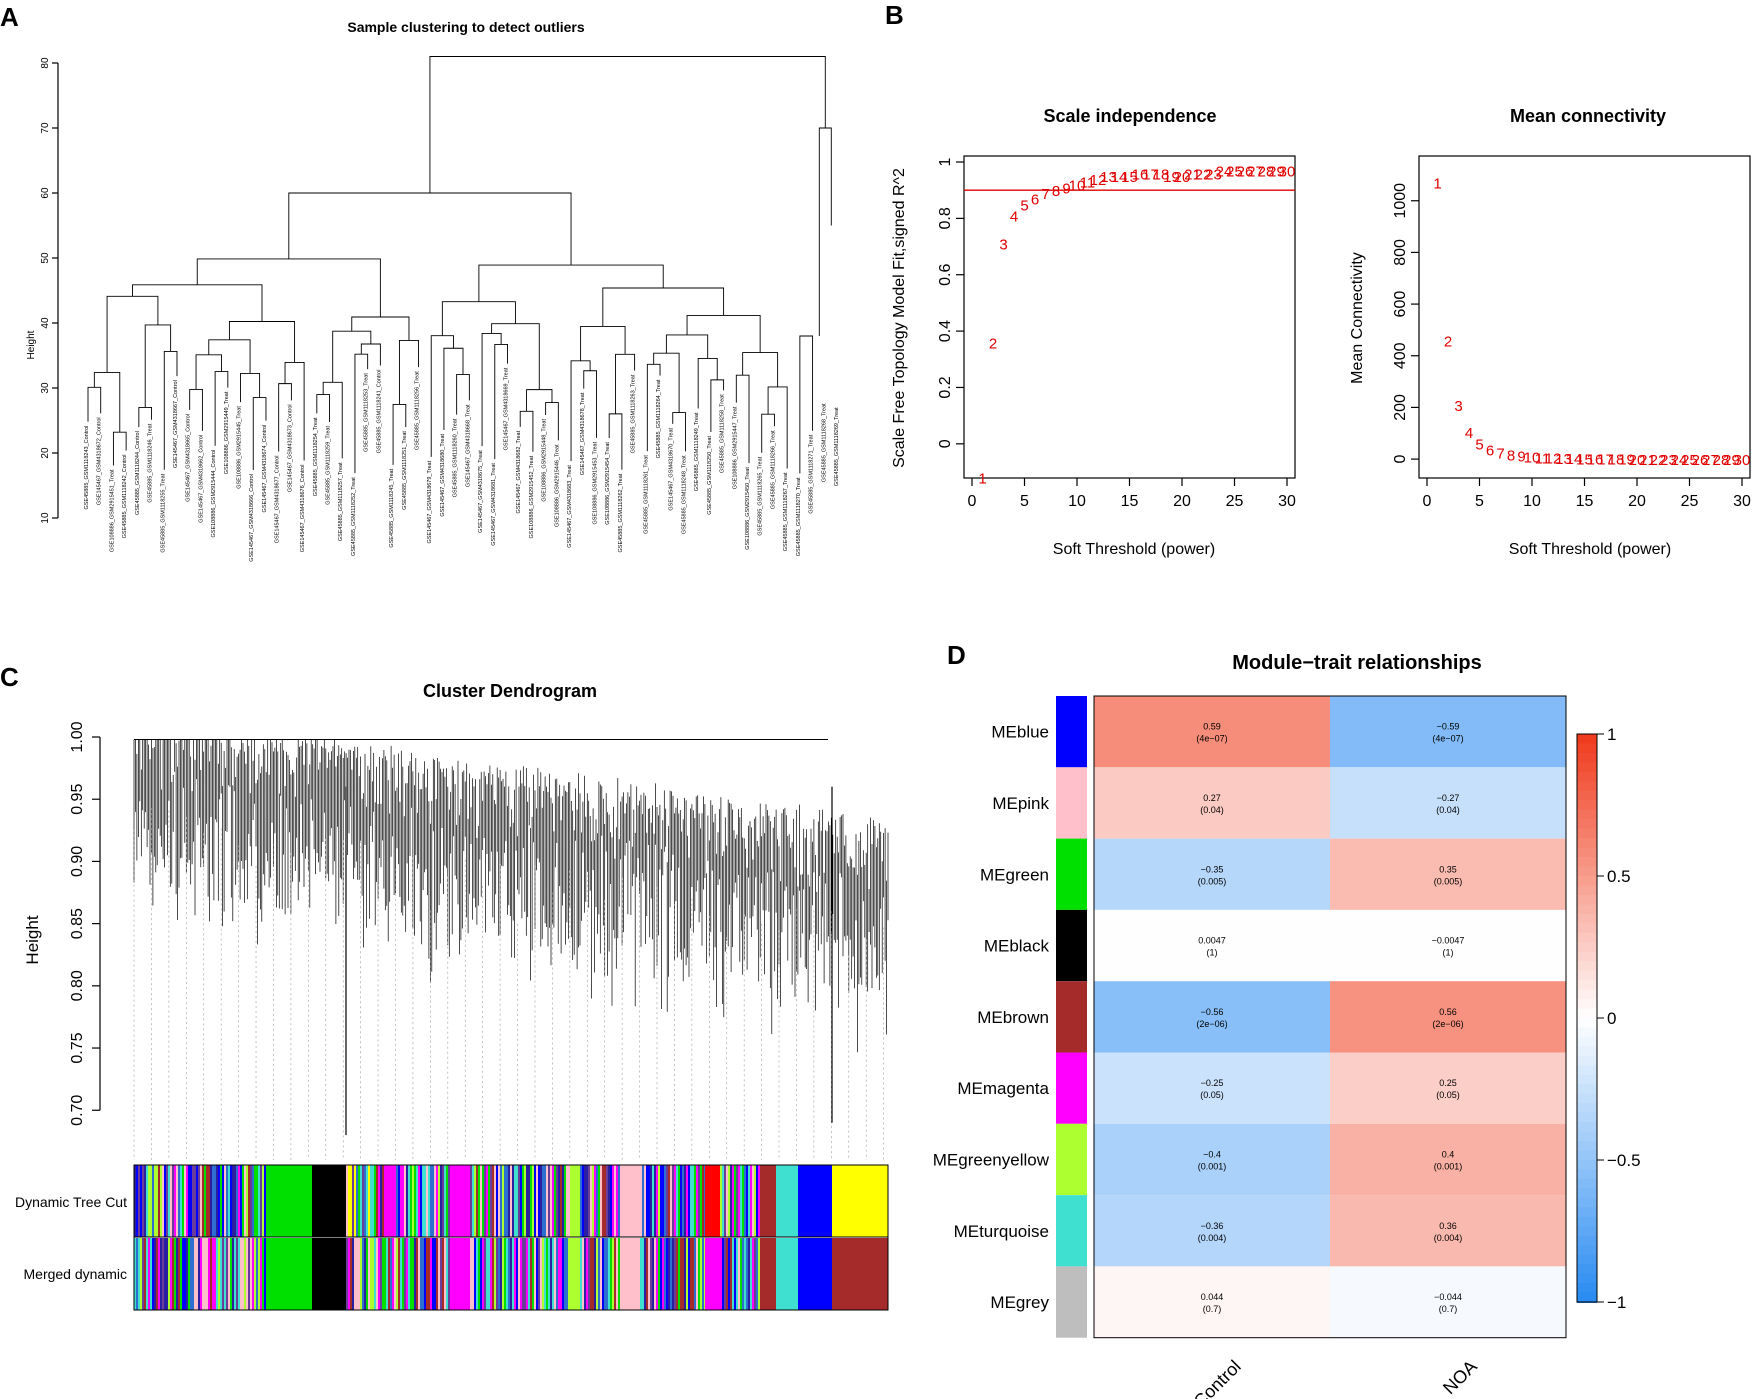  What do you see at coordinates (1448, 1226) in the screenshot?
I see `cell-value: 0.36` at bounding box center [1448, 1226].